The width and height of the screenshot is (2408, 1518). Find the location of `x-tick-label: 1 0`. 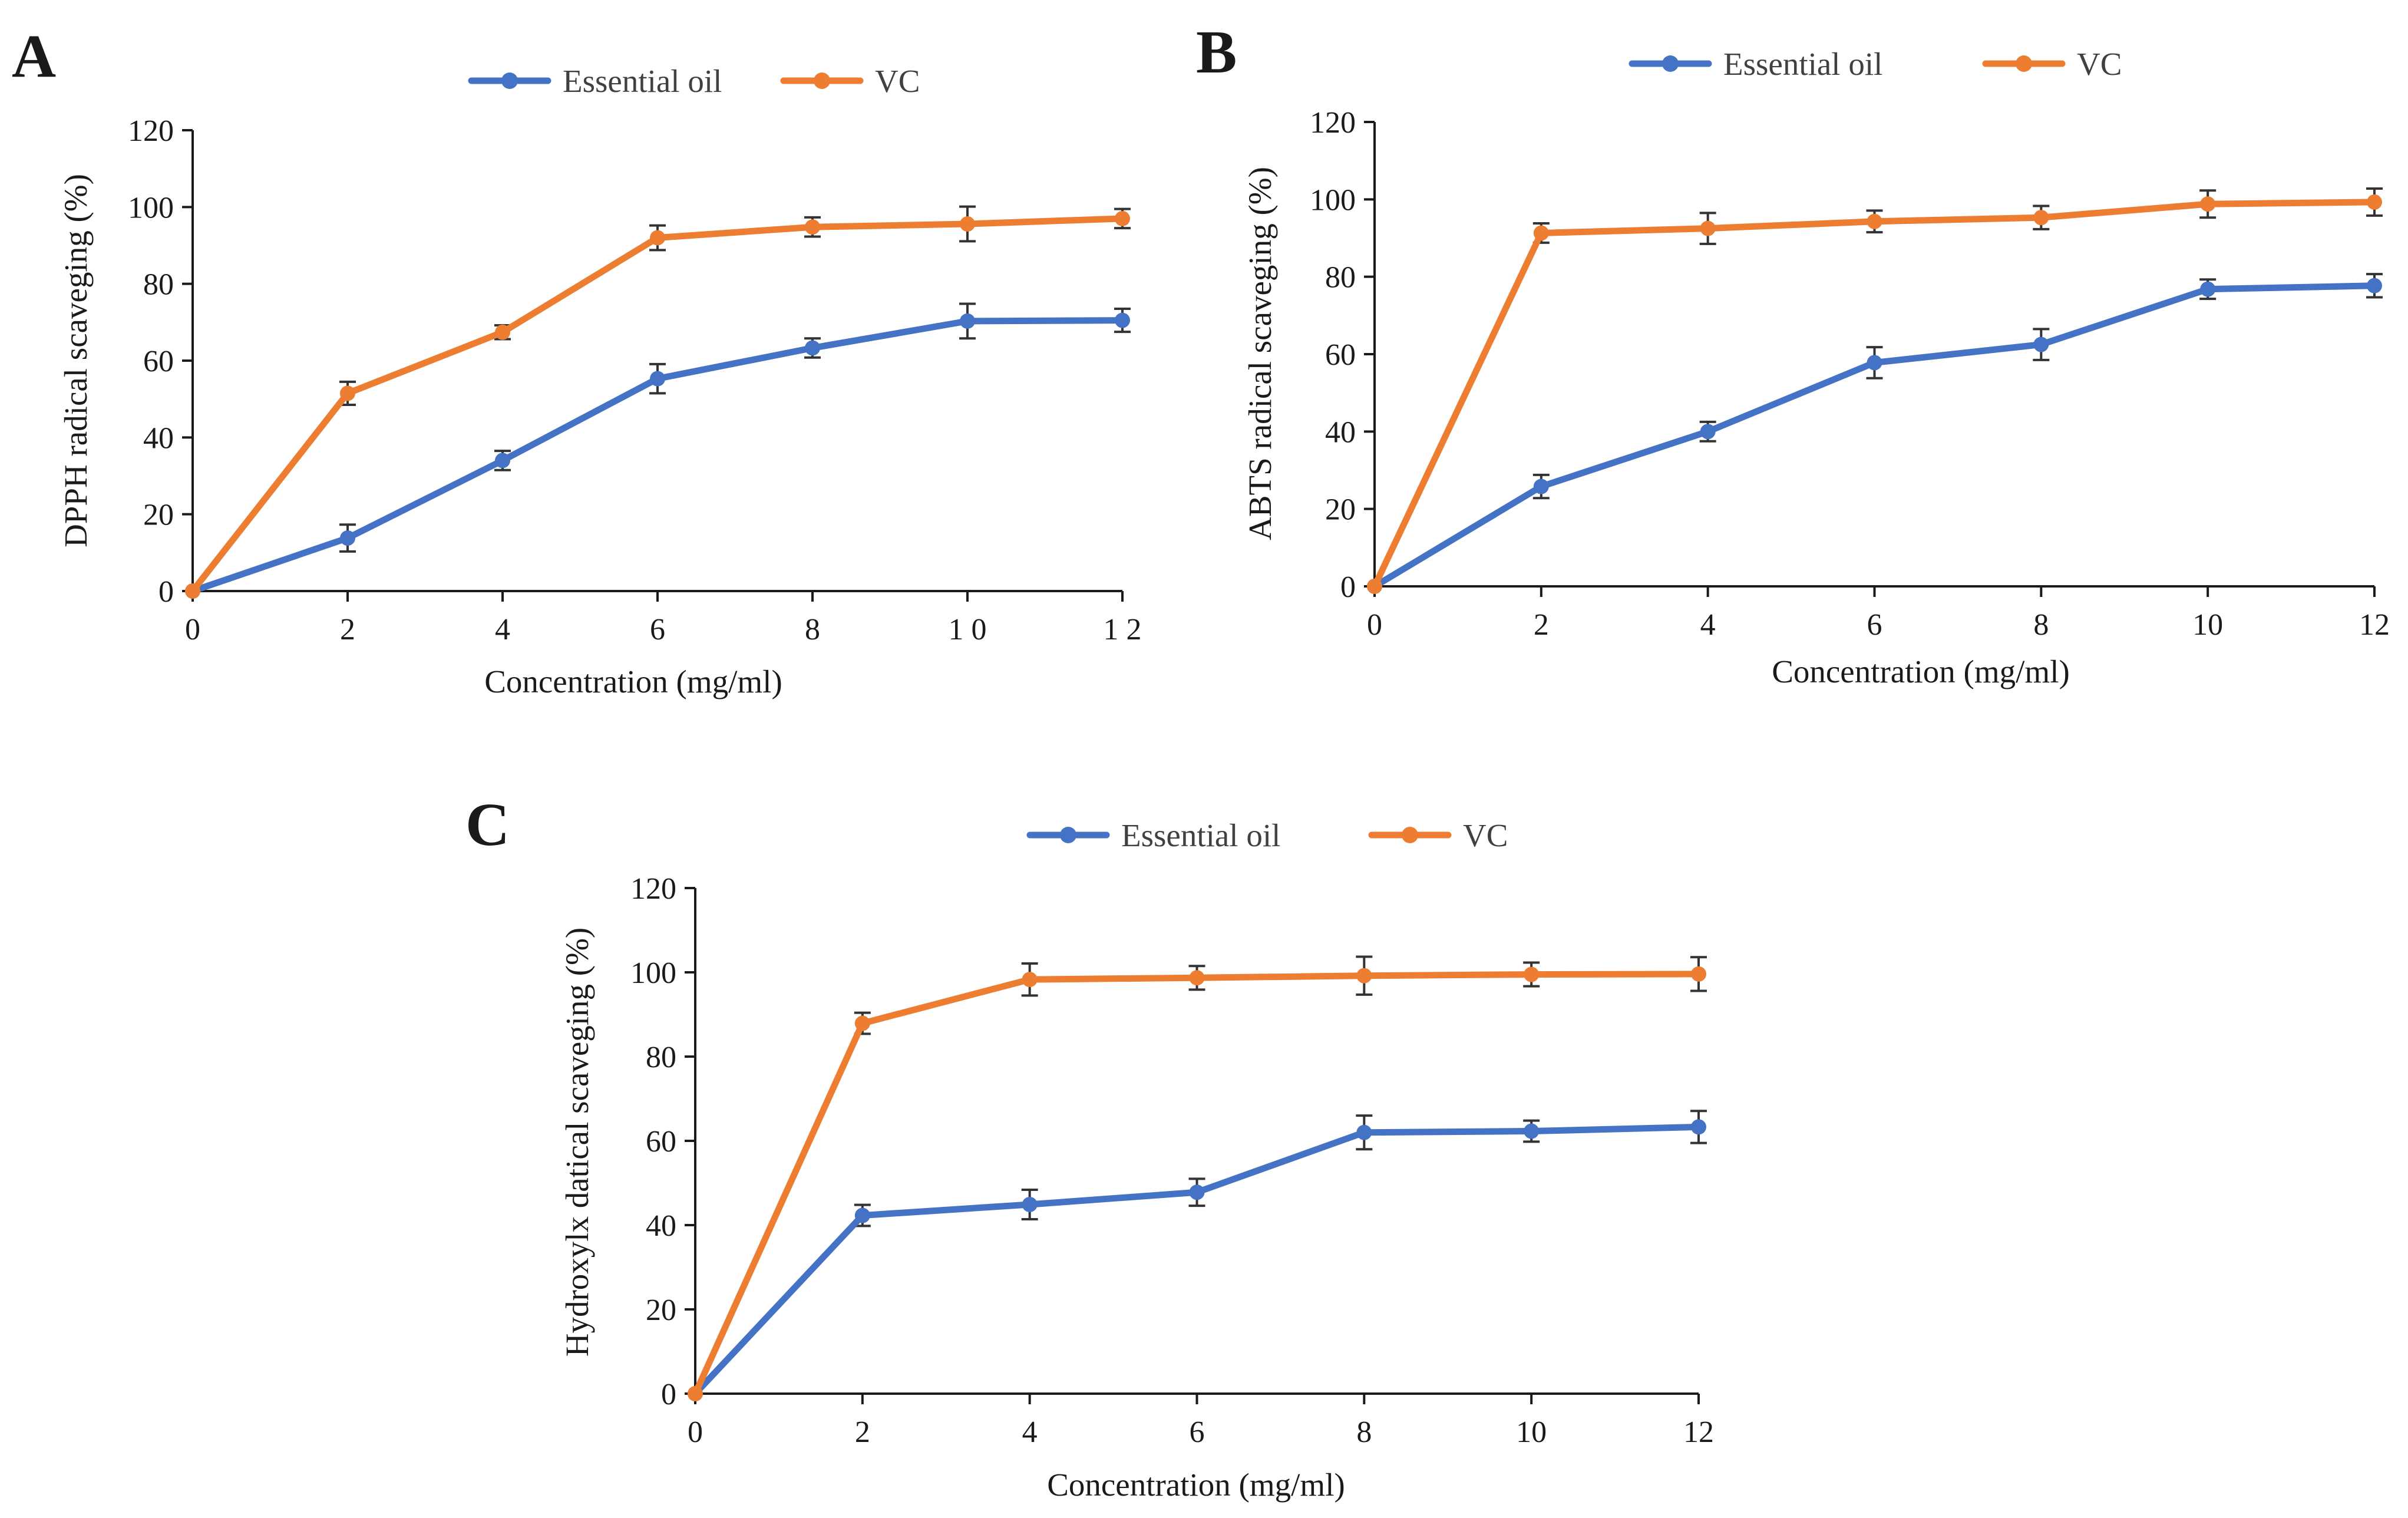

x-tick-label: 1 0 is located at coordinates (968, 629).